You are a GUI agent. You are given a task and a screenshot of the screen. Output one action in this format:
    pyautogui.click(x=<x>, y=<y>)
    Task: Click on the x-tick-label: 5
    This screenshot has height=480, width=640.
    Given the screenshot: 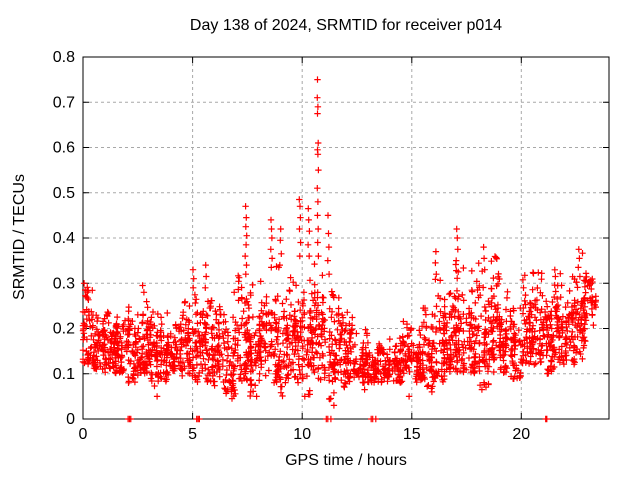 What is the action you would take?
    pyautogui.click(x=192, y=434)
    